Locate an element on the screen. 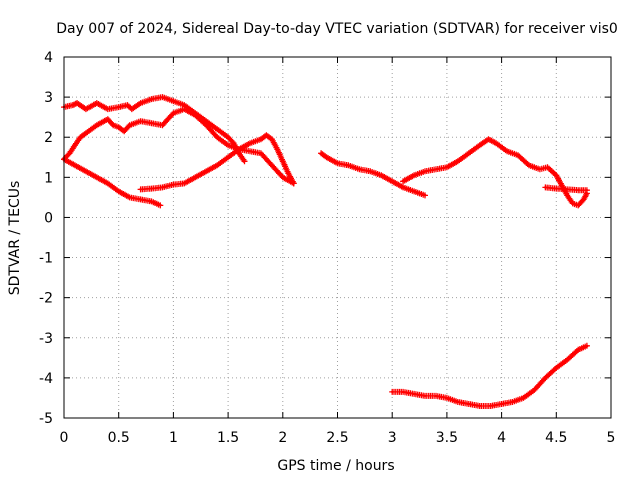 The image size is (640, 480). series-arc-f is located at coordinates (495, 172).